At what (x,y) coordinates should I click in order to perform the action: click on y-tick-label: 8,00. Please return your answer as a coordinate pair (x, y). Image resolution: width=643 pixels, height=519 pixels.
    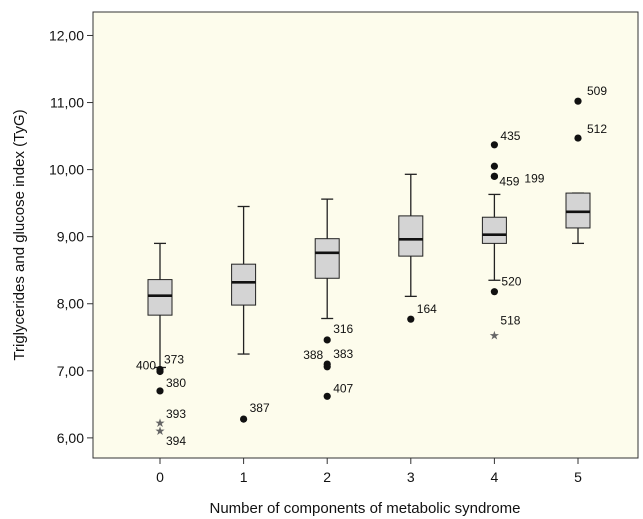
    Looking at the image, I should click on (70, 304).